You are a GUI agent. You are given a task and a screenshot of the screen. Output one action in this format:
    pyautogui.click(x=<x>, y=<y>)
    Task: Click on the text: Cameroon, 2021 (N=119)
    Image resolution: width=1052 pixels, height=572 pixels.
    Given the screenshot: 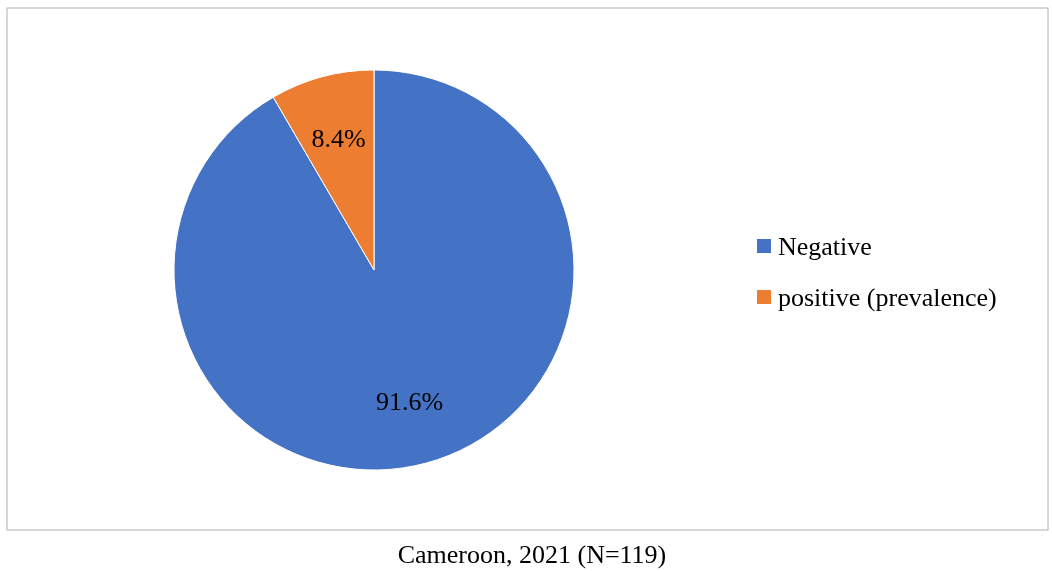 What is the action you would take?
    pyautogui.click(x=532, y=554)
    